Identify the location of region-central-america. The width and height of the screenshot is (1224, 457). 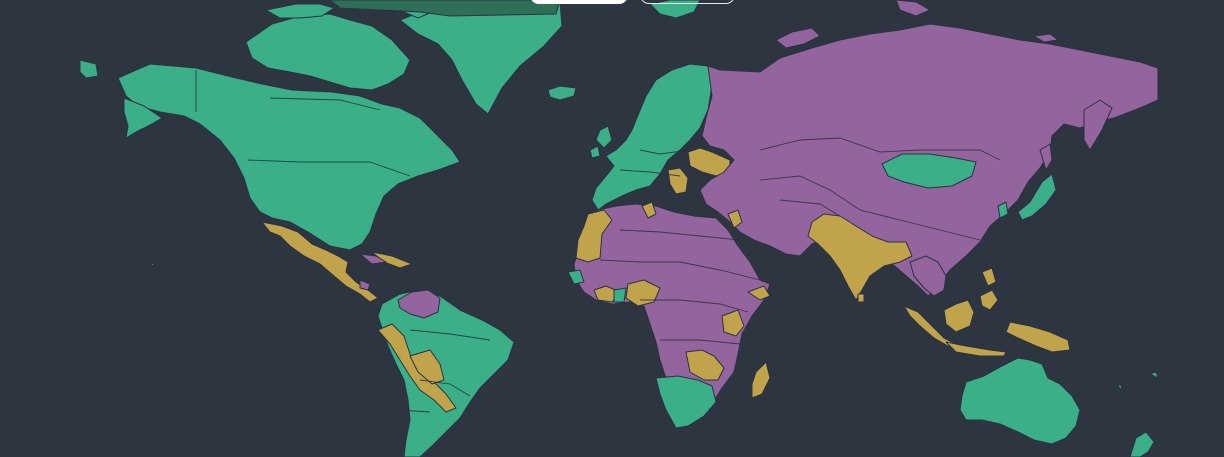
(337, 262).